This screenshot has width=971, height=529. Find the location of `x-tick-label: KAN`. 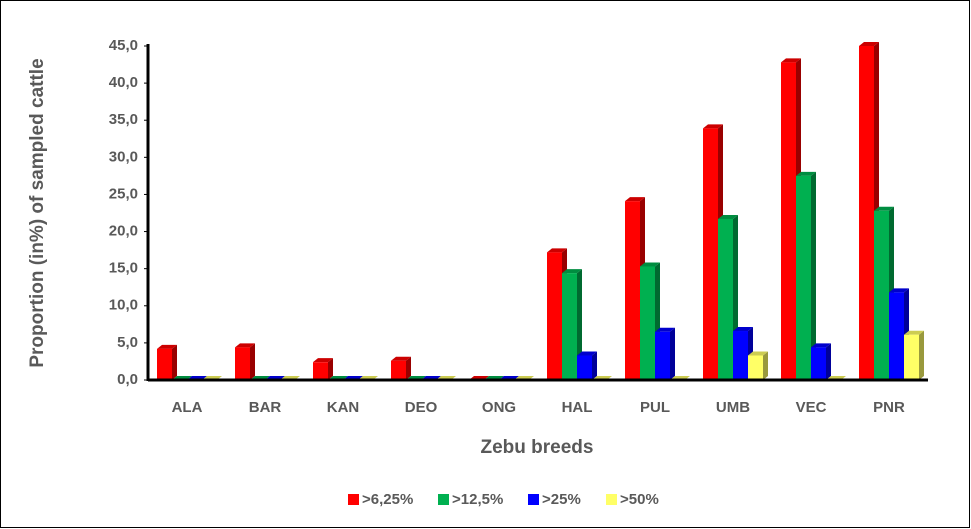

x-tick-label: KAN is located at coordinates (343, 407).